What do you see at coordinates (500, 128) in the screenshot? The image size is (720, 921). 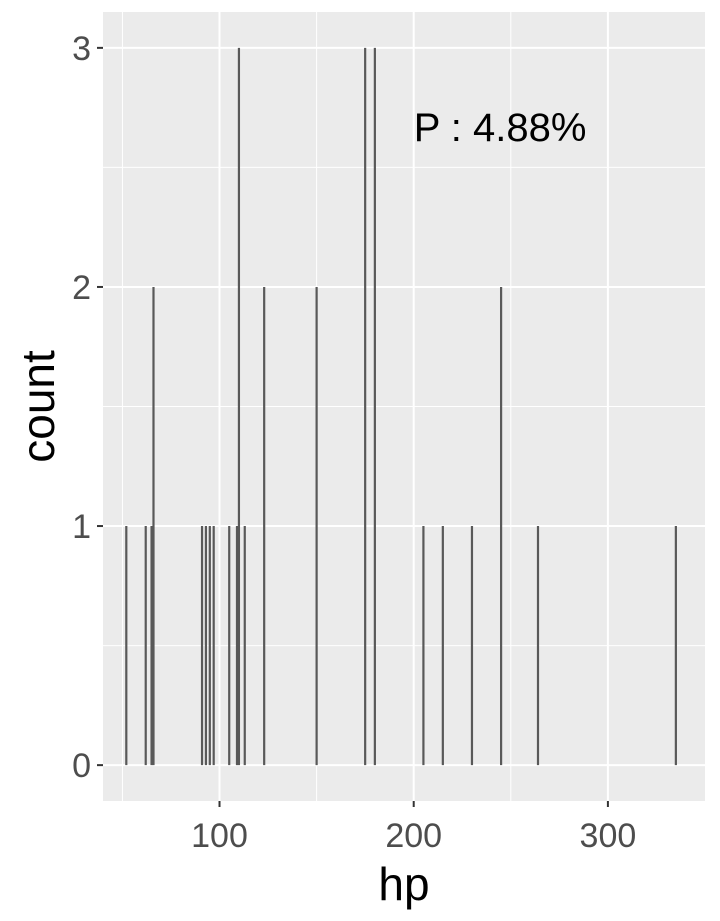 I see `annotation-text: P : 4.88%` at bounding box center [500, 128].